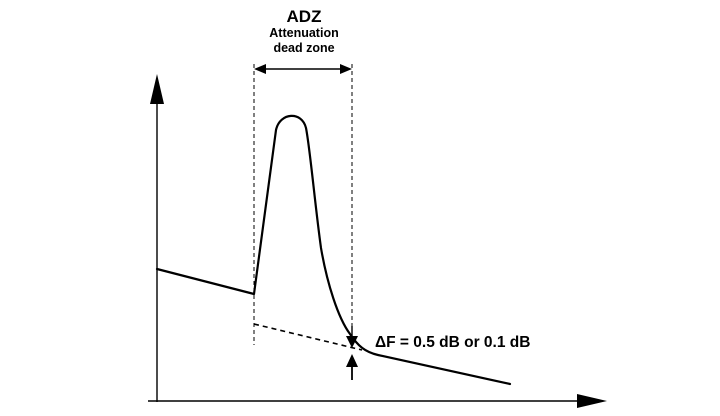  What do you see at coordinates (592, 401) in the screenshot?
I see `x-axis-arrowhead` at bounding box center [592, 401].